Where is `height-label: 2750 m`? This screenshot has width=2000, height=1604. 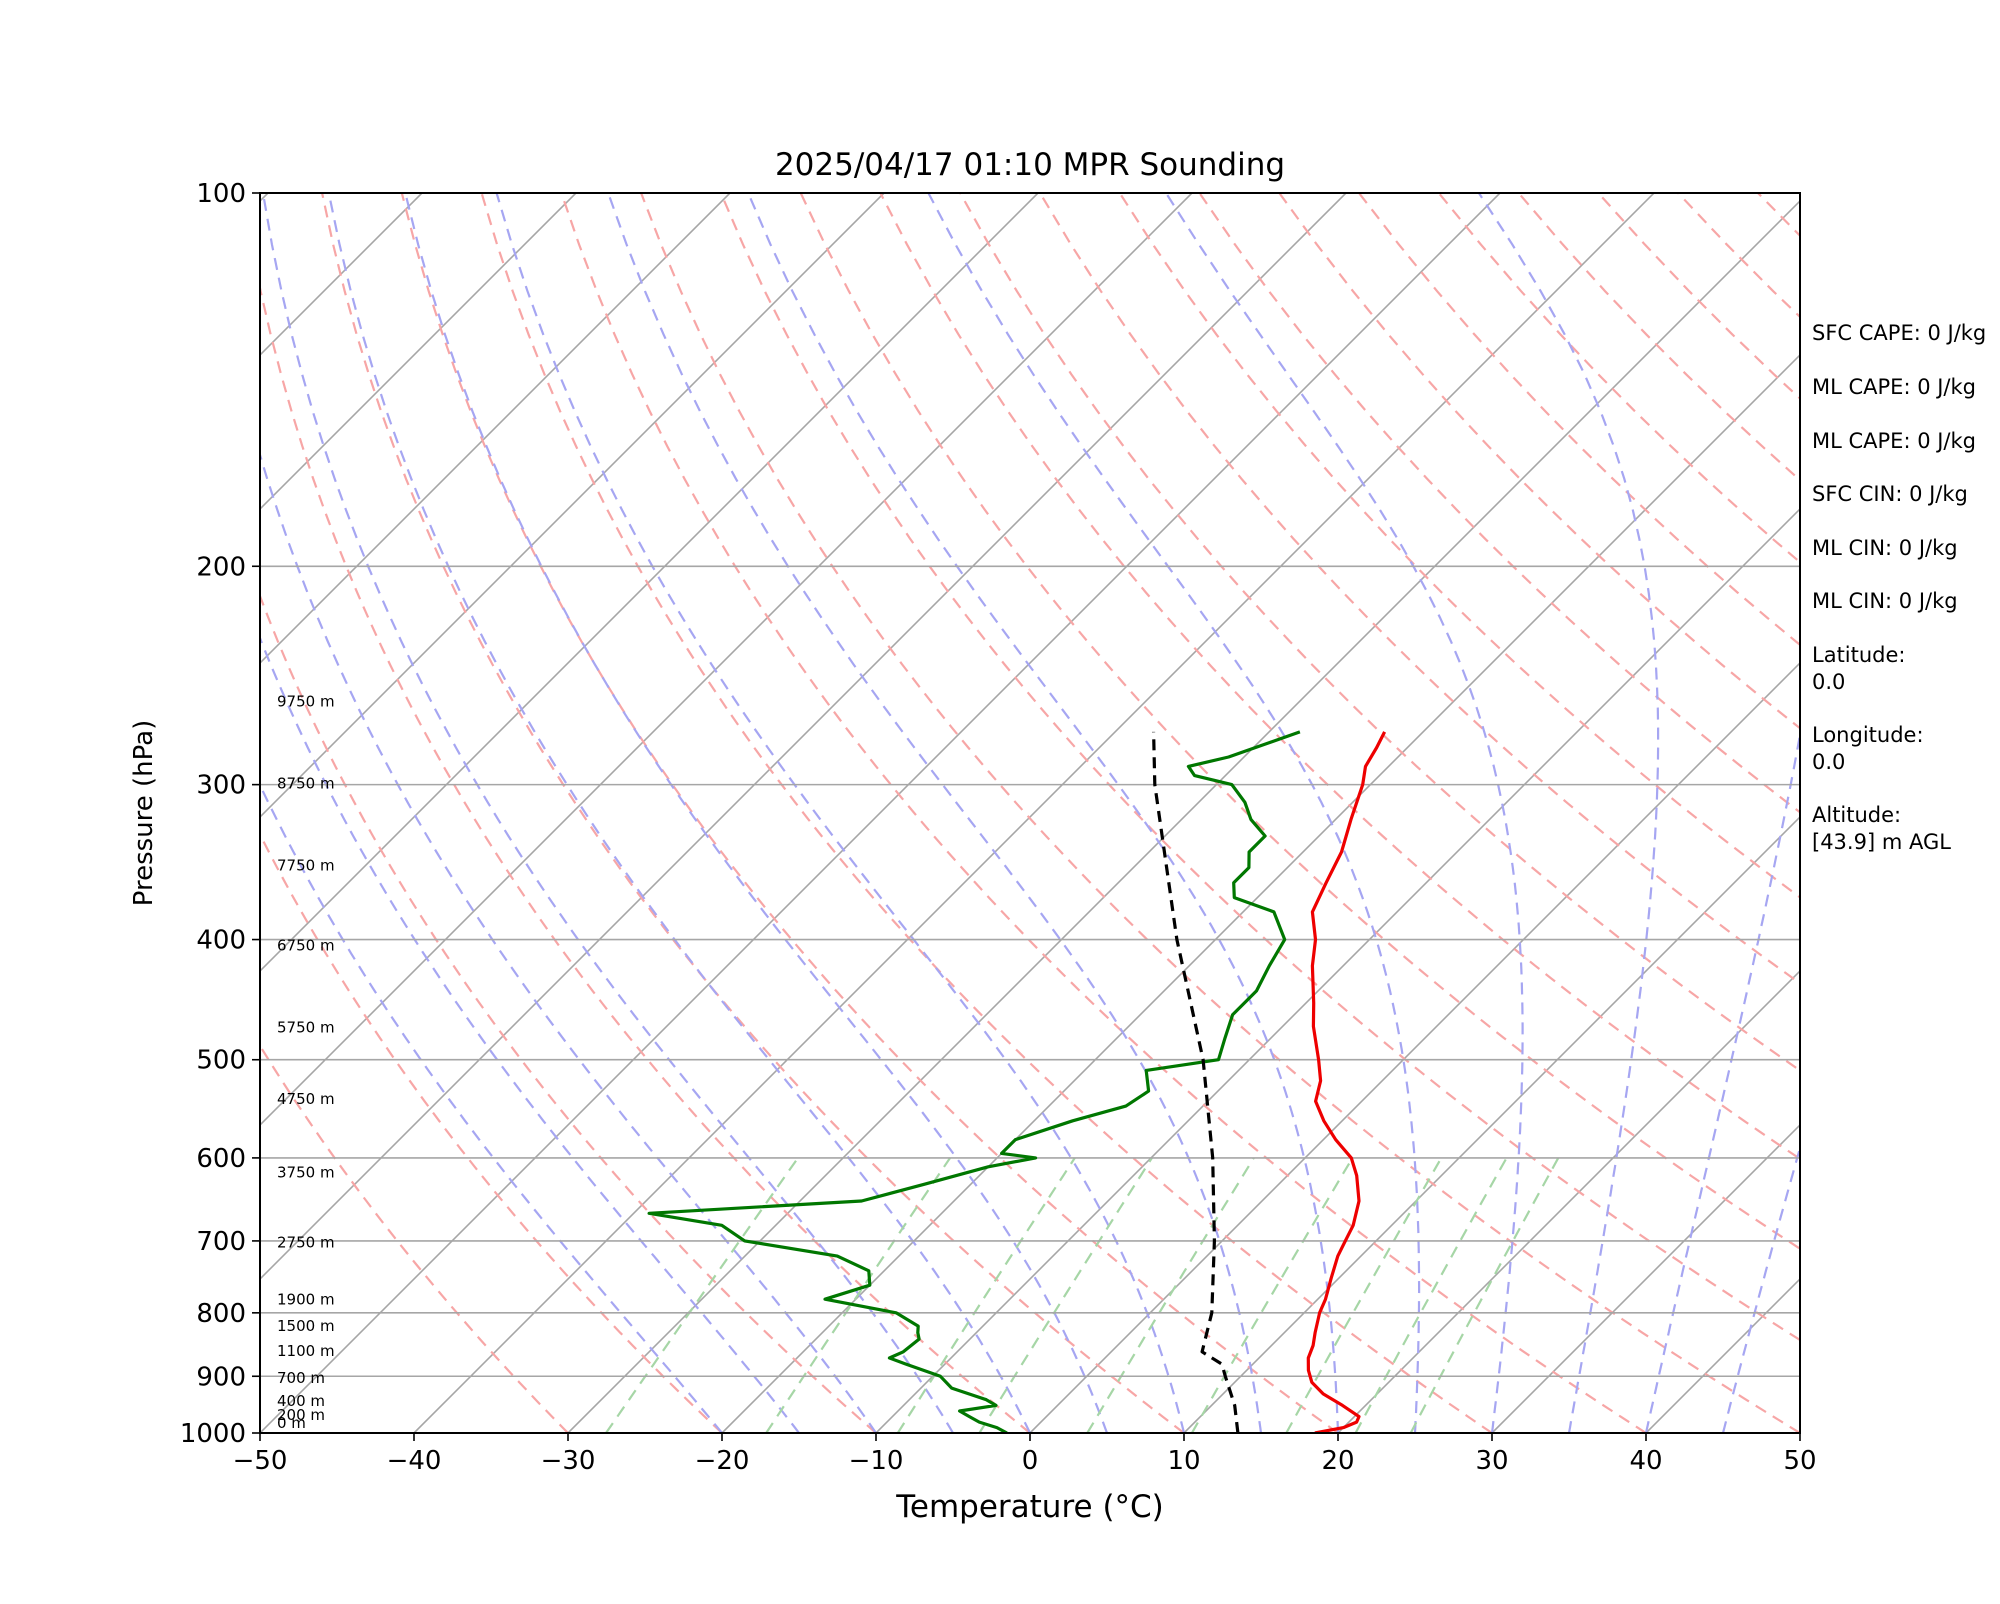 height-label: 2750 m is located at coordinates (306, 1242).